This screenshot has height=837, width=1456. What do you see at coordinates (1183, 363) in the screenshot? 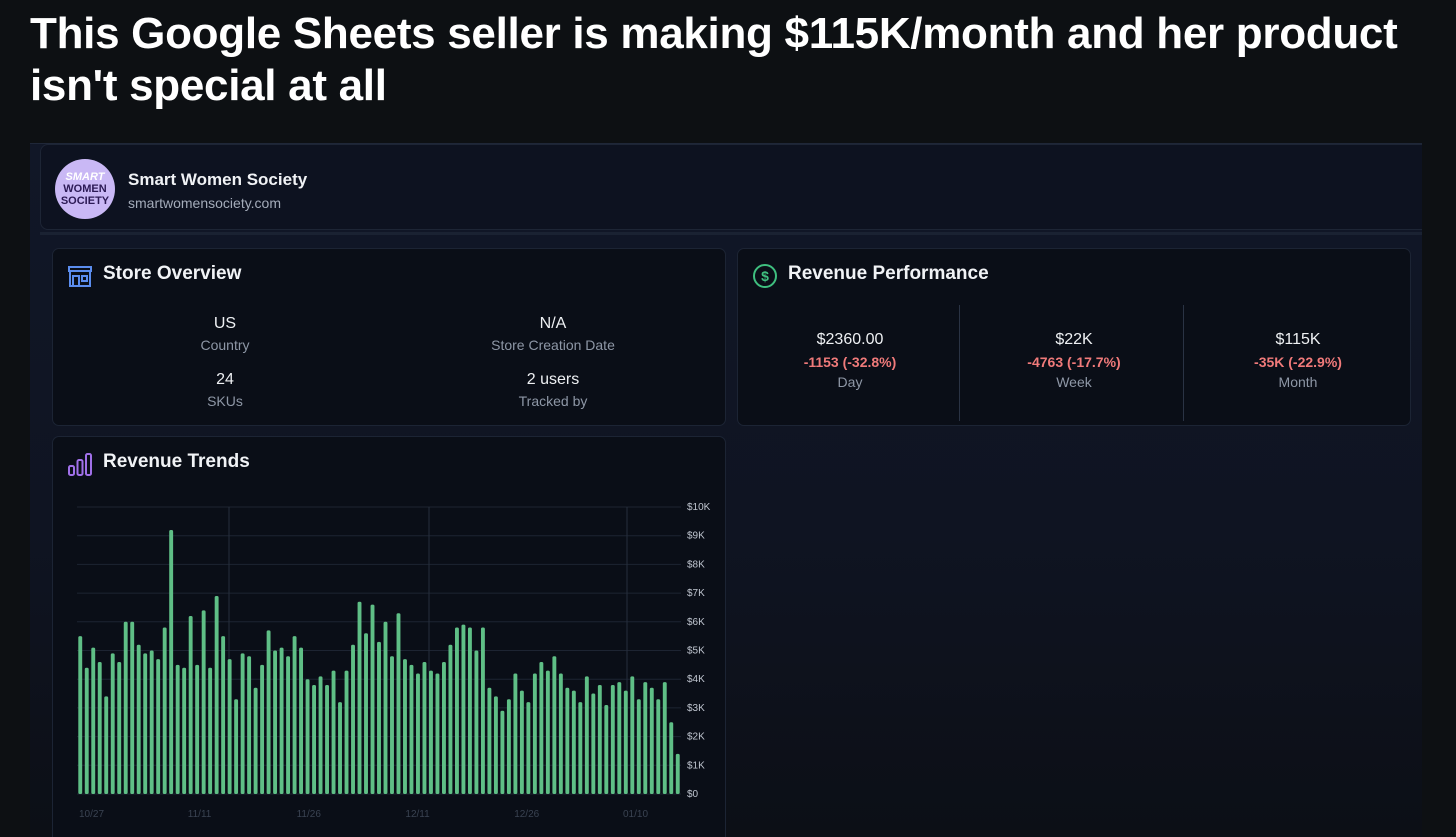
I see `revenue-separator` at bounding box center [1183, 363].